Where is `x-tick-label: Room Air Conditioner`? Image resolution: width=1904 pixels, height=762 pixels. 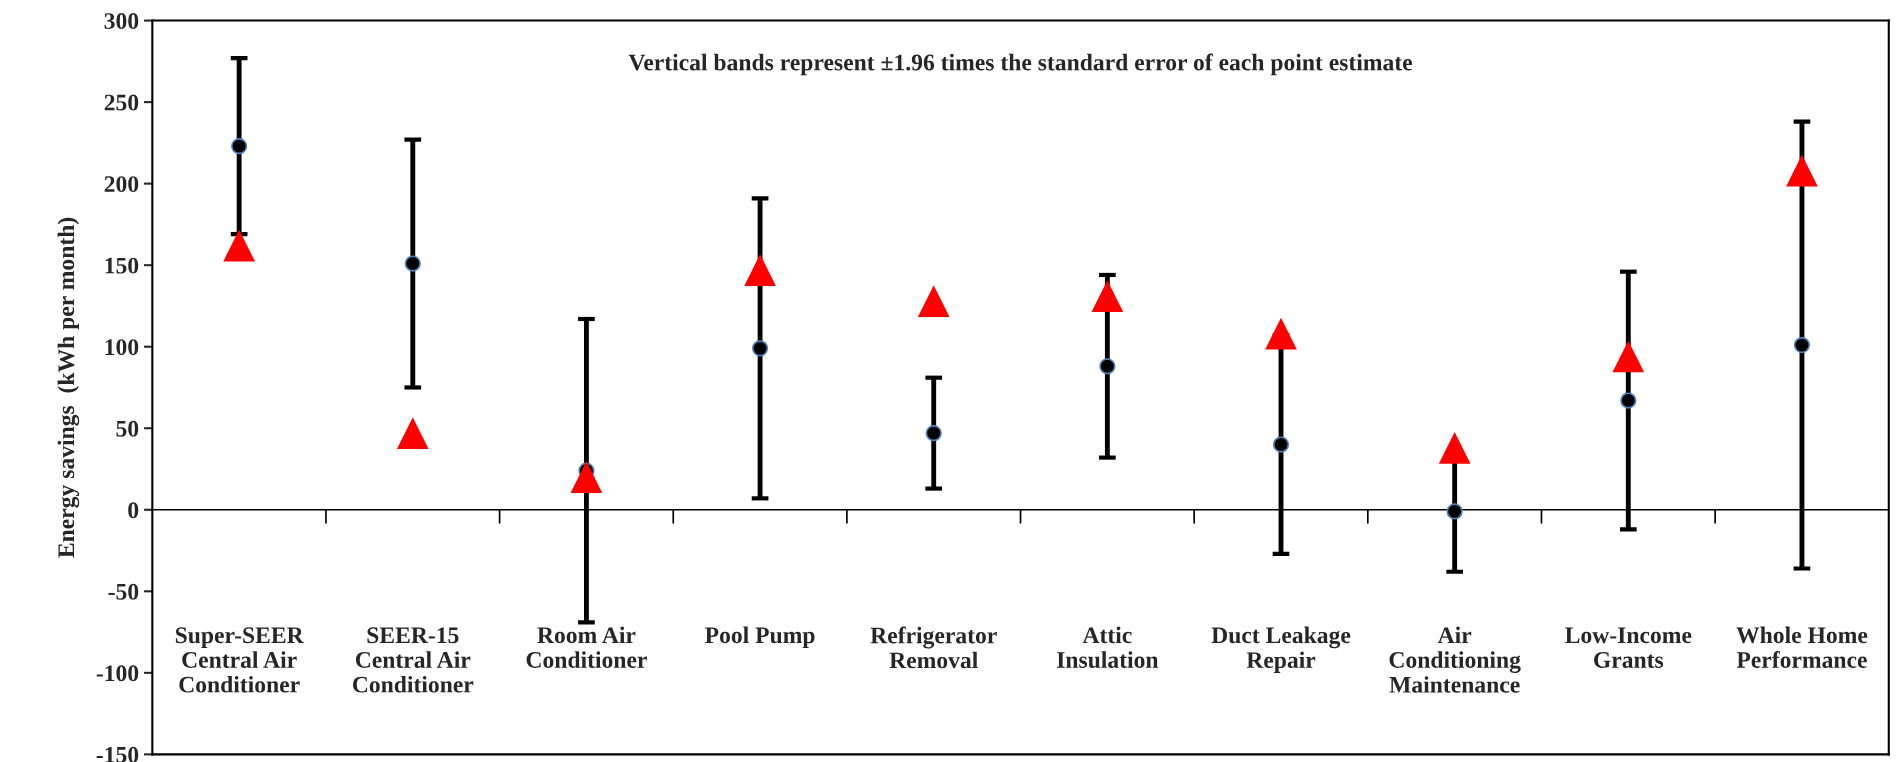
x-tick-label: Room Air Conditioner is located at coordinates (586, 647).